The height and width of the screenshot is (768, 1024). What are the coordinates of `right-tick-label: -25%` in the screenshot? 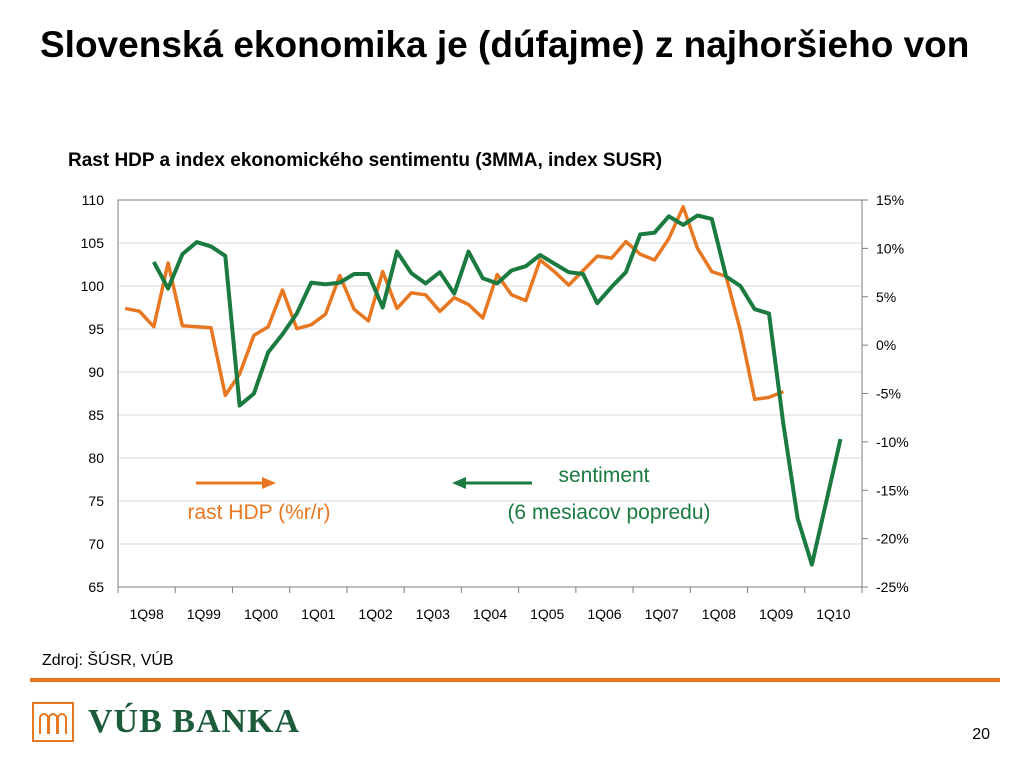 It's located at (892, 587).